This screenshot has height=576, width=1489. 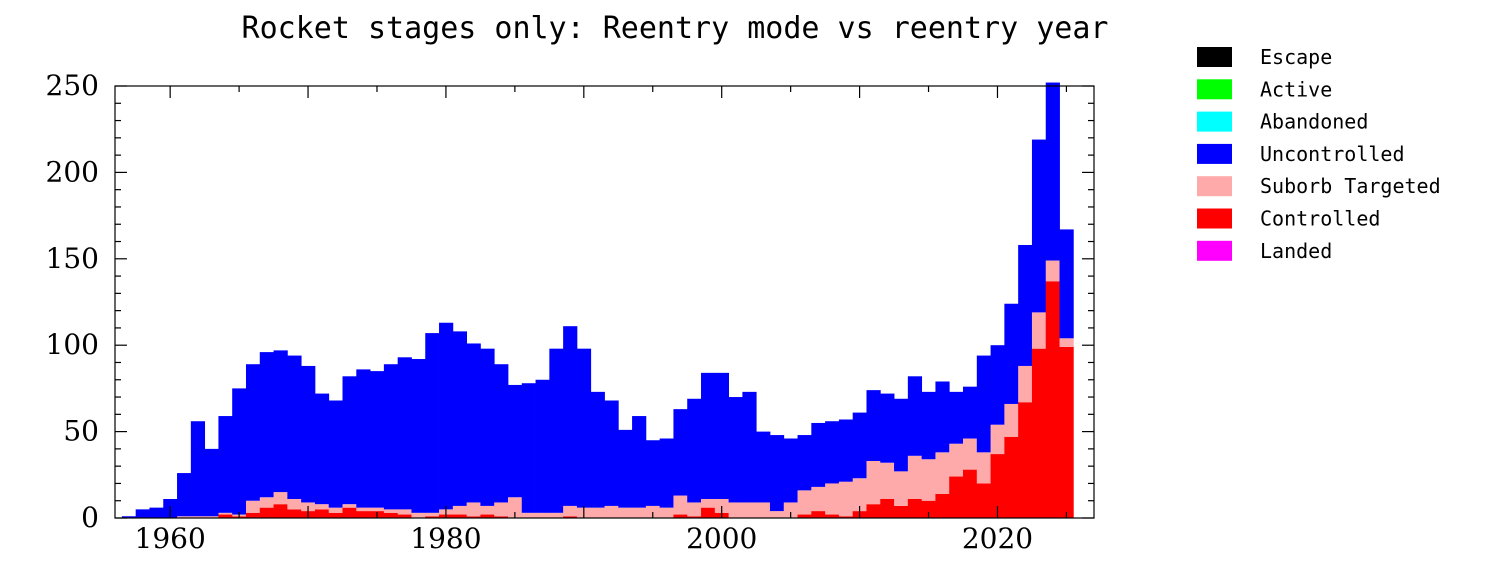 I want to click on bar-uncontrolled-1961, so click(x=184, y=495).